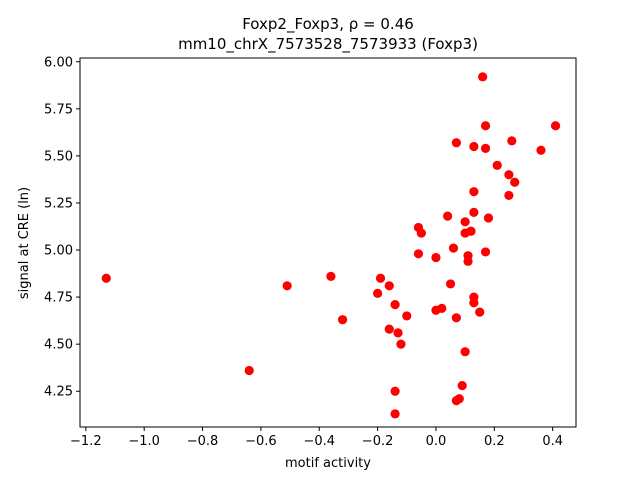 This screenshot has width=640, height=480. What do you see at coordinates (58, 251) in the screenshot?
I see `y-tick-label: 5.00` at bounding box center [58, 251].